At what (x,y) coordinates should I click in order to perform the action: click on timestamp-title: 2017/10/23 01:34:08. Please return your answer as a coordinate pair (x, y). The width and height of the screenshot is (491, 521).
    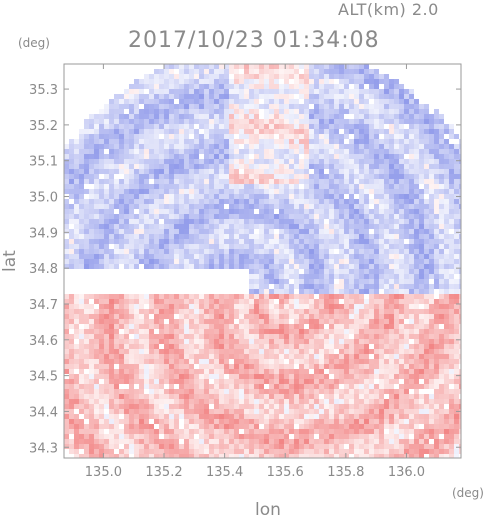
    Looking at the image, I should click on (254, 40).